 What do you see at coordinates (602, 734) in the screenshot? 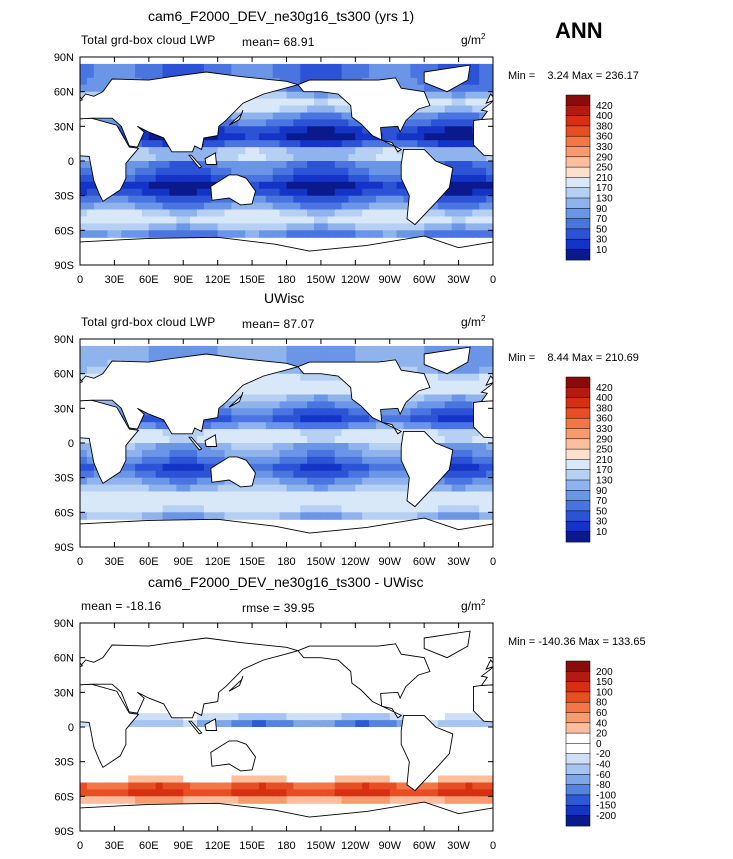
I see `colorbar-label: 20` at bounding box center [602, 734].